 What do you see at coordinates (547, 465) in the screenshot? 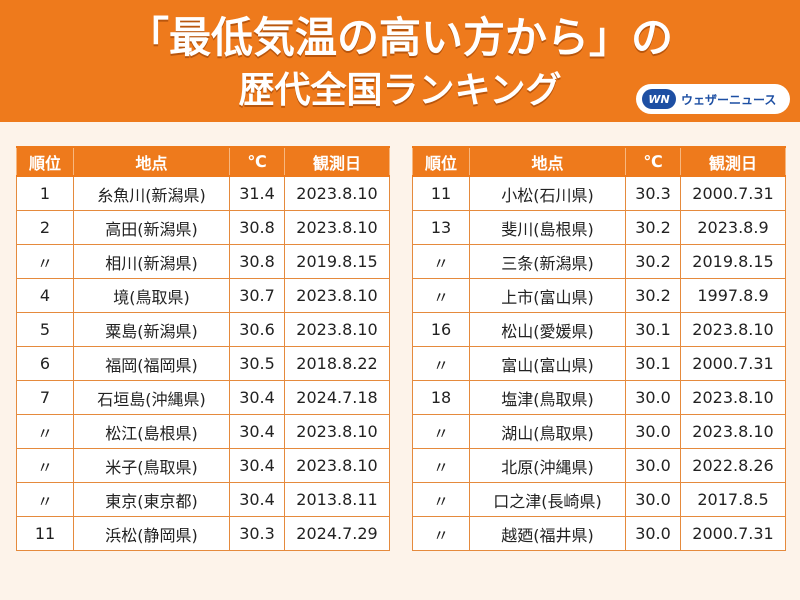
I see `place-cell: 北原(沖縄県)` at bounding box center [547, 465].